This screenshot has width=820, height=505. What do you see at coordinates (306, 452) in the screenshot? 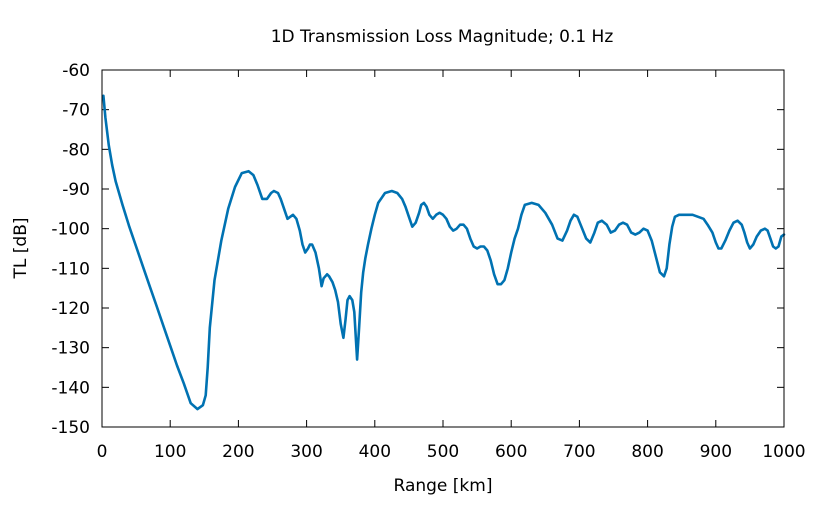
I see `x-tick-label: 300` at bounding box center [306, 452].